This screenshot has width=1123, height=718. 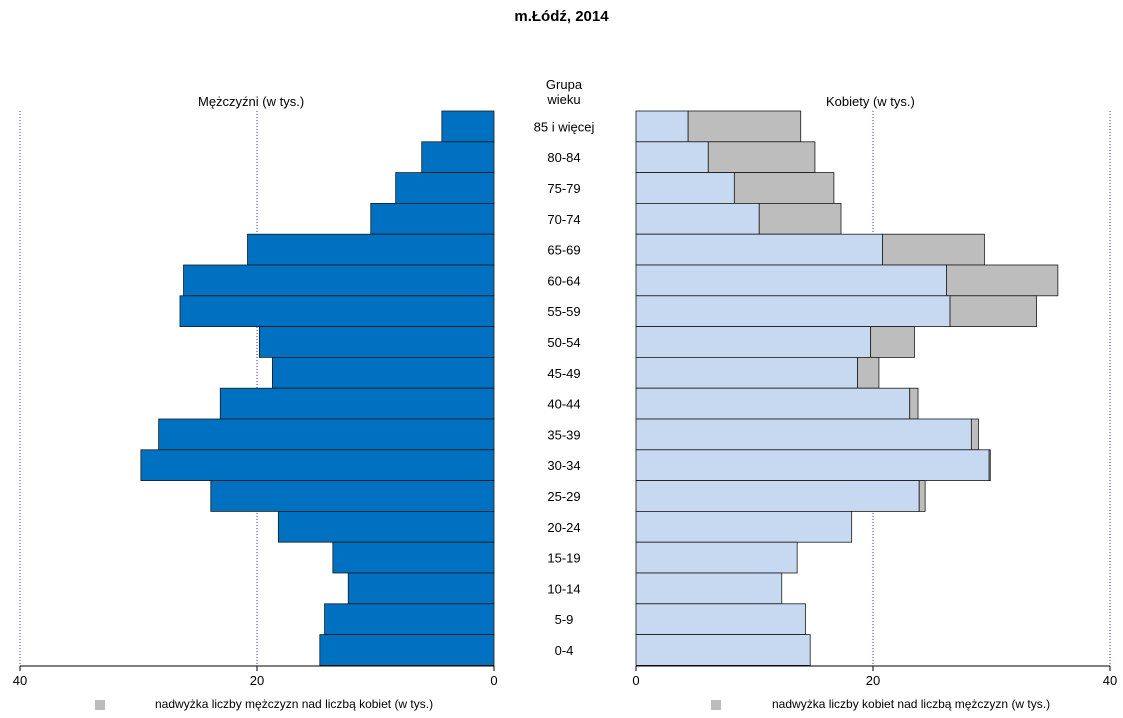 I want to click on age-group-label: 60-64, so click(x=563, y=280).